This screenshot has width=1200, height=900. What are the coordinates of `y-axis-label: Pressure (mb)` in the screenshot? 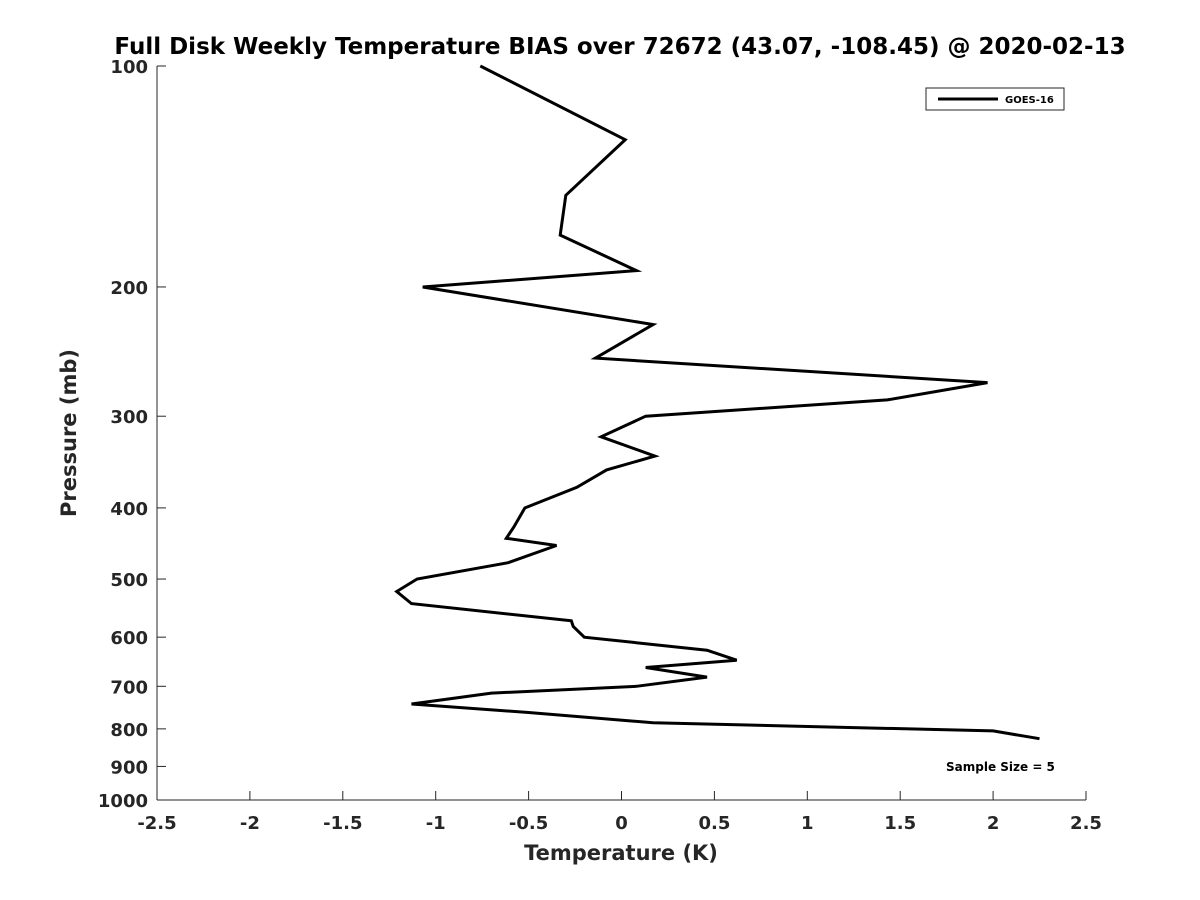 It's located at (69, 433).